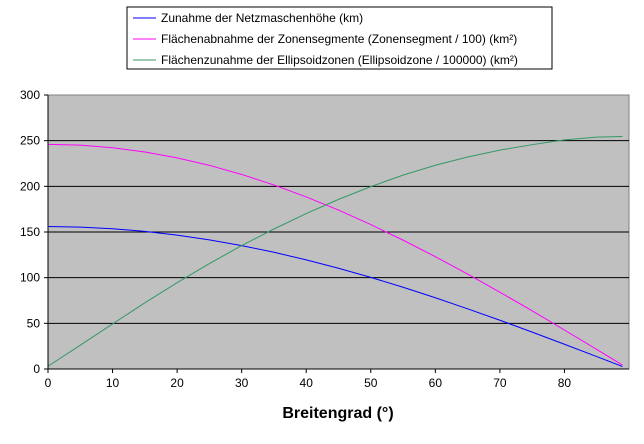 This screenshot has width=644, height=444. What do you see at coordinates (177, 383) in the screenshot?
I see `x-tick-label-2: 20` at bounding box center [177, 383].